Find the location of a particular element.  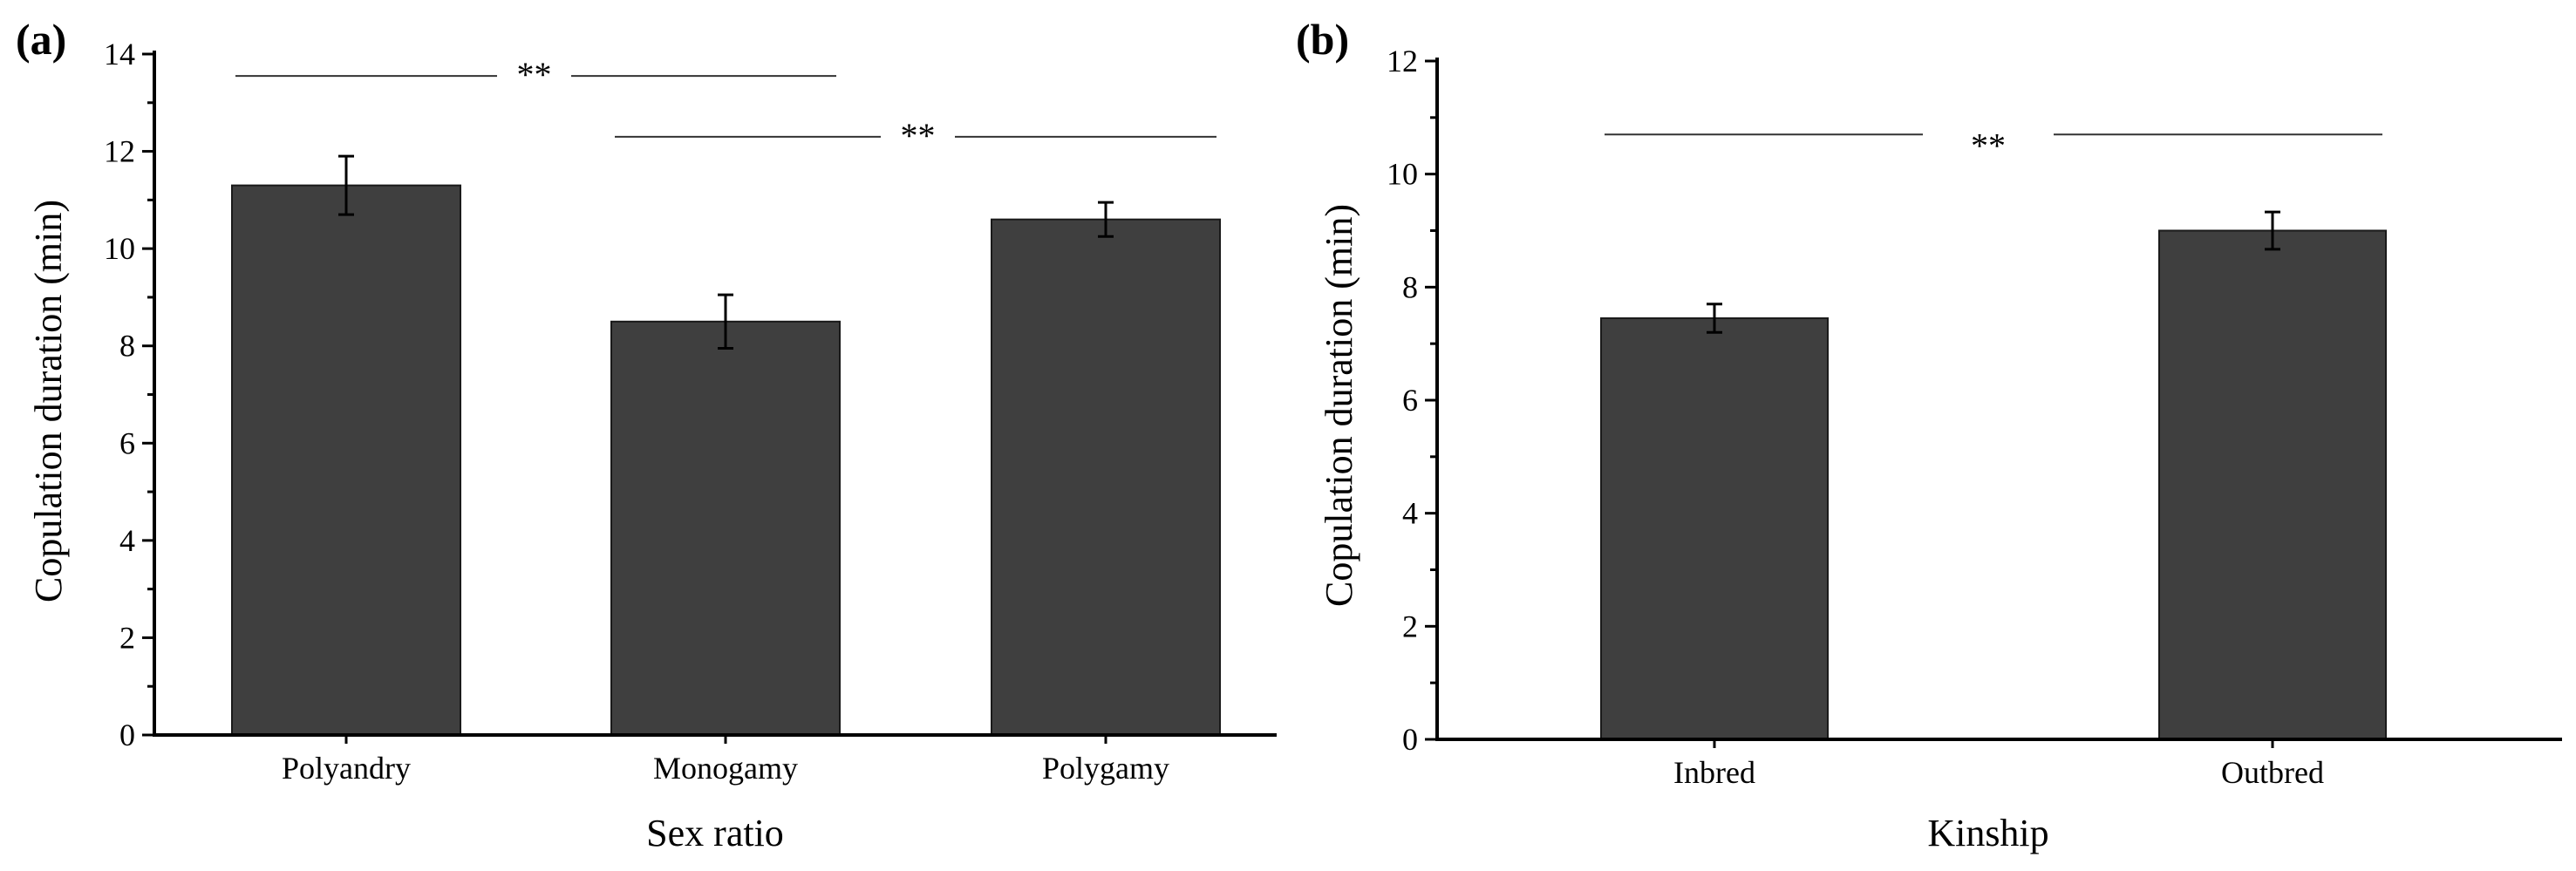

bar-inbred is located at coordinates (1715, 528).